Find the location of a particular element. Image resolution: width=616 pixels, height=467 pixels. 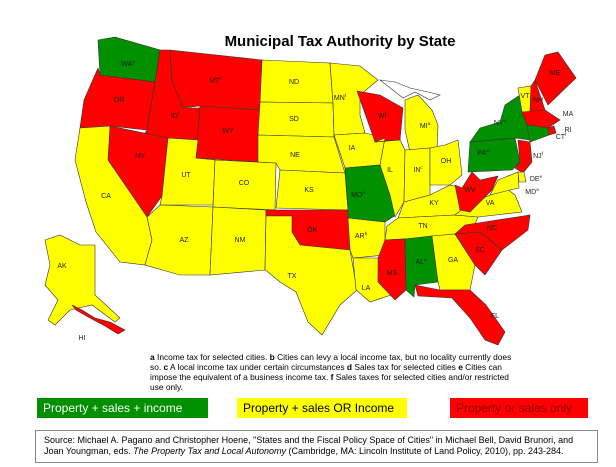

state-abbr: MO is located at coordinates (357, 195).